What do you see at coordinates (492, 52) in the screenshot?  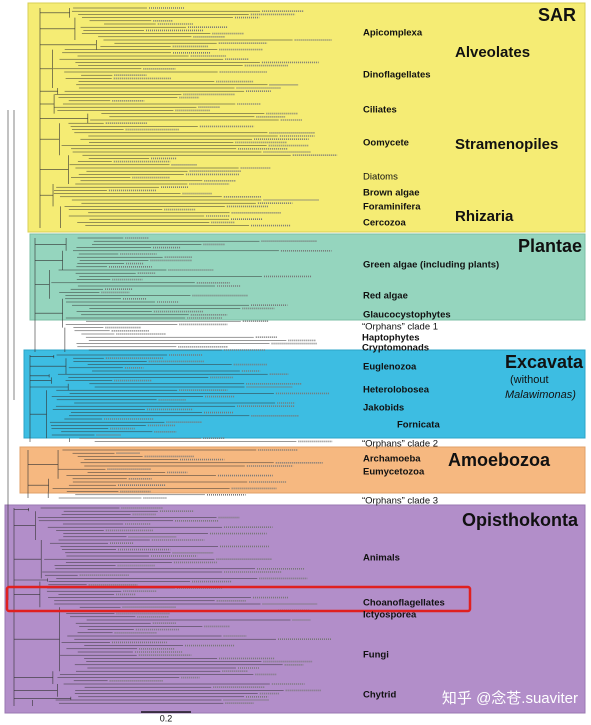 I see `supergroup-label: Alveolates` at bounding box center [492, 52].